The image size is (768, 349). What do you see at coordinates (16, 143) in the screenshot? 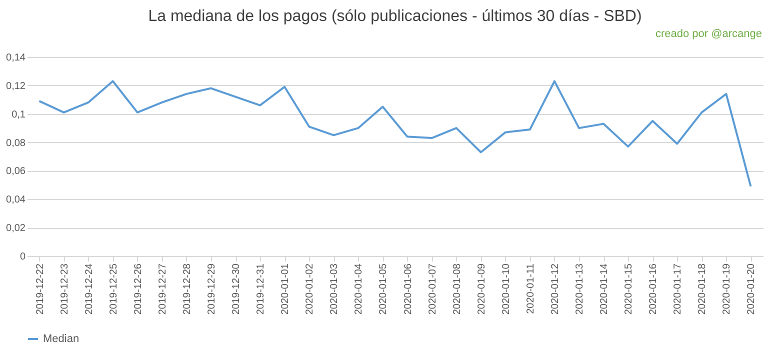
I see `y-tick-label: 0,08` at bounding box center [16, 143].